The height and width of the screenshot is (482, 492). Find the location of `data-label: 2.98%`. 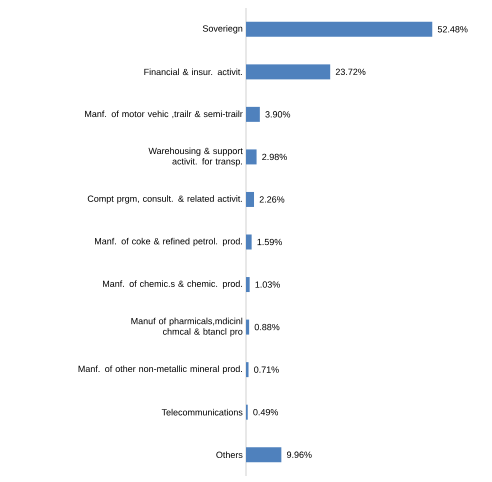

data-label: 2.98% is located at coordinates (274, 157).